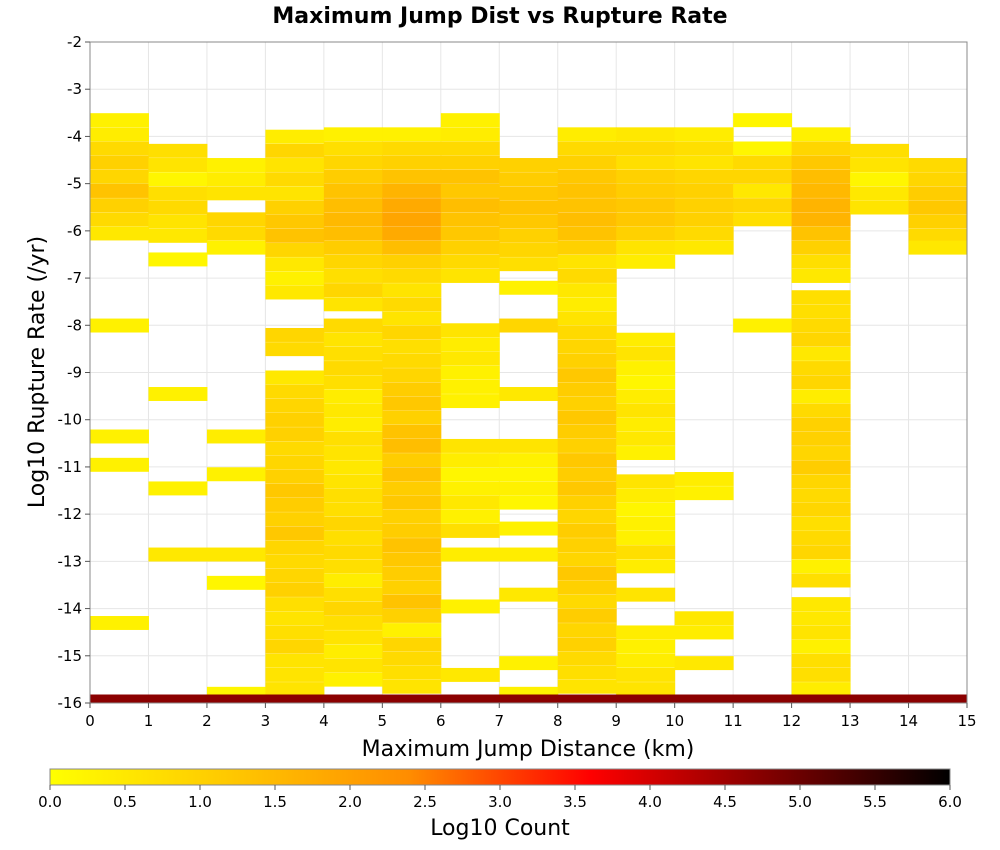  I want to click on y-axis-label: Log10 Rupture Rate (/yr), so click(37, 372).